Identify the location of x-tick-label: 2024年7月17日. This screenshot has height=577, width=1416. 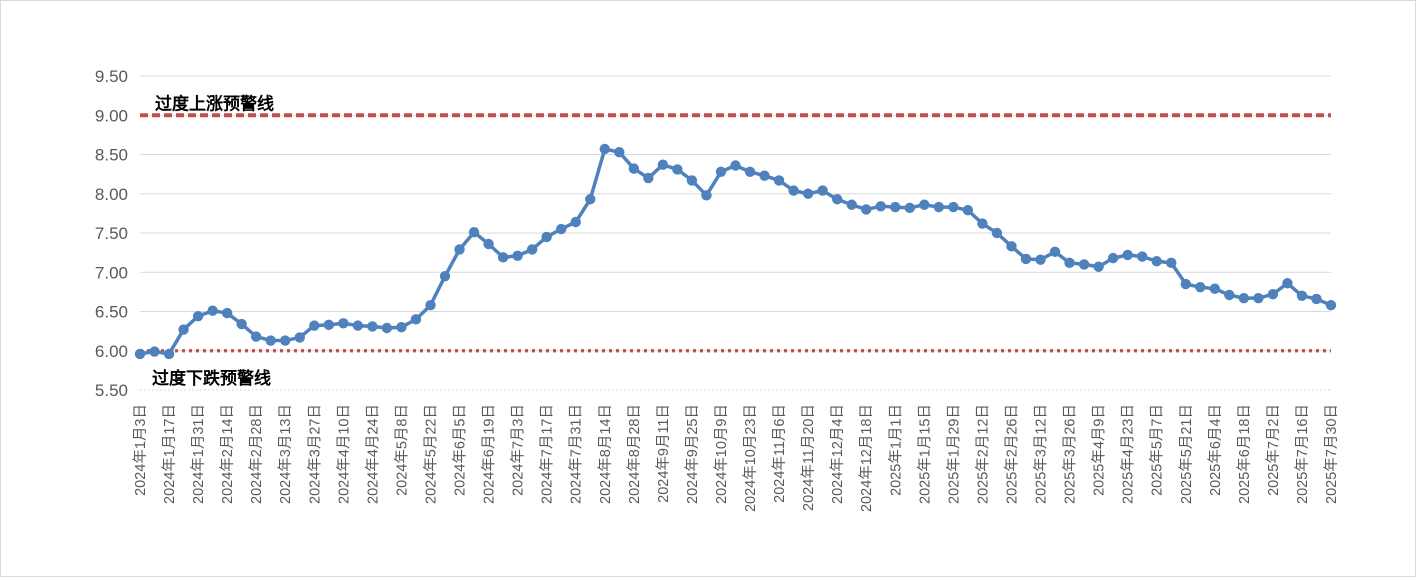
(547, 454).